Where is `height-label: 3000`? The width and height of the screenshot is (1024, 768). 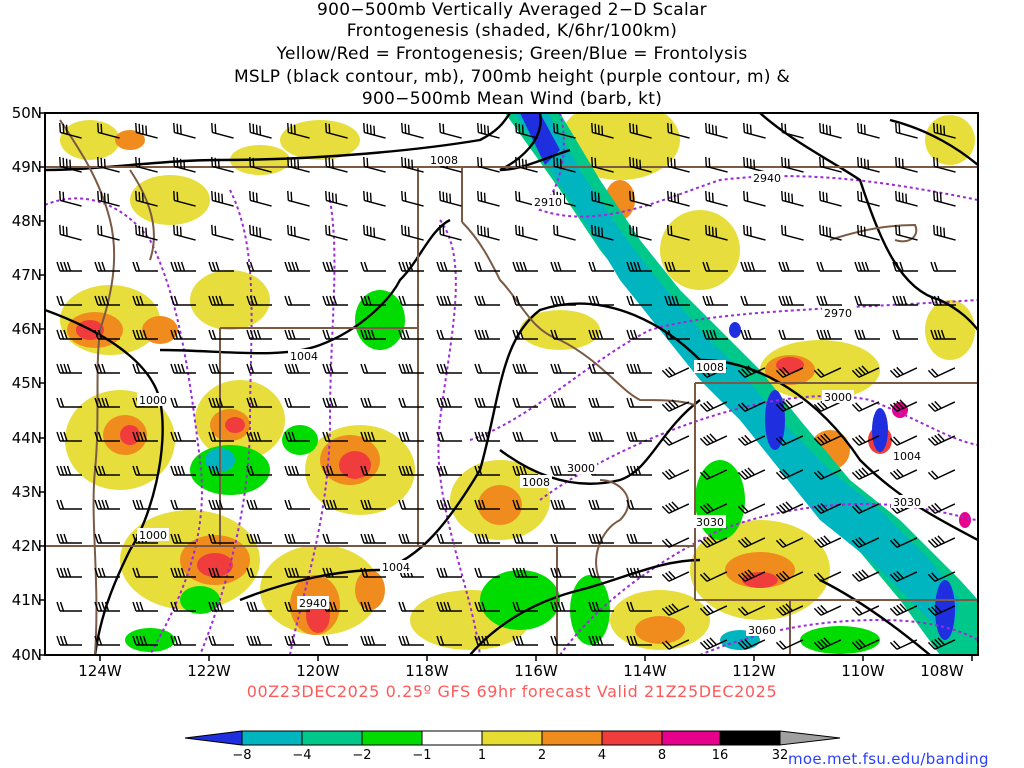
height-label: 3000 is located at coordinates (581, 468).